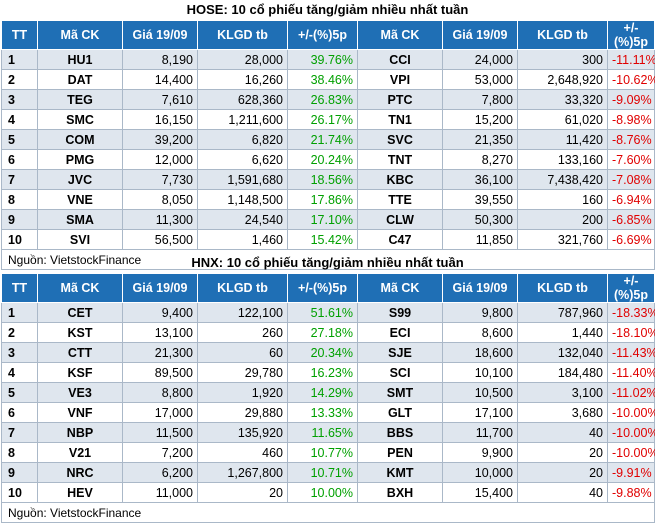 The width and height of the screenshot is (655, 523). I want to click on table-row: 10 HEV 11,000 20 10.00% BXH 15,400 40 -9.88%, so click(328, 492).